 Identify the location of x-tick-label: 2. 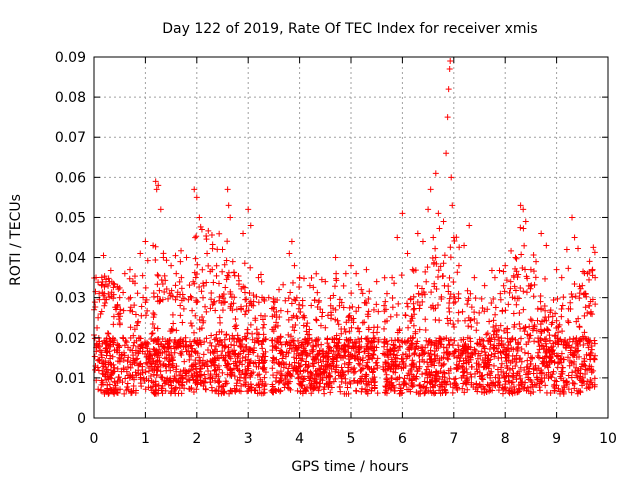
(196, 439).